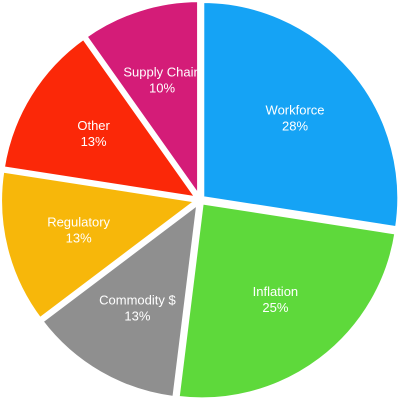 The width and height of the screenshot is (400, 400). Describe the element at coordinates (275, 307) in the screenshot. I see `pie-label-percent: 25%` at that location.